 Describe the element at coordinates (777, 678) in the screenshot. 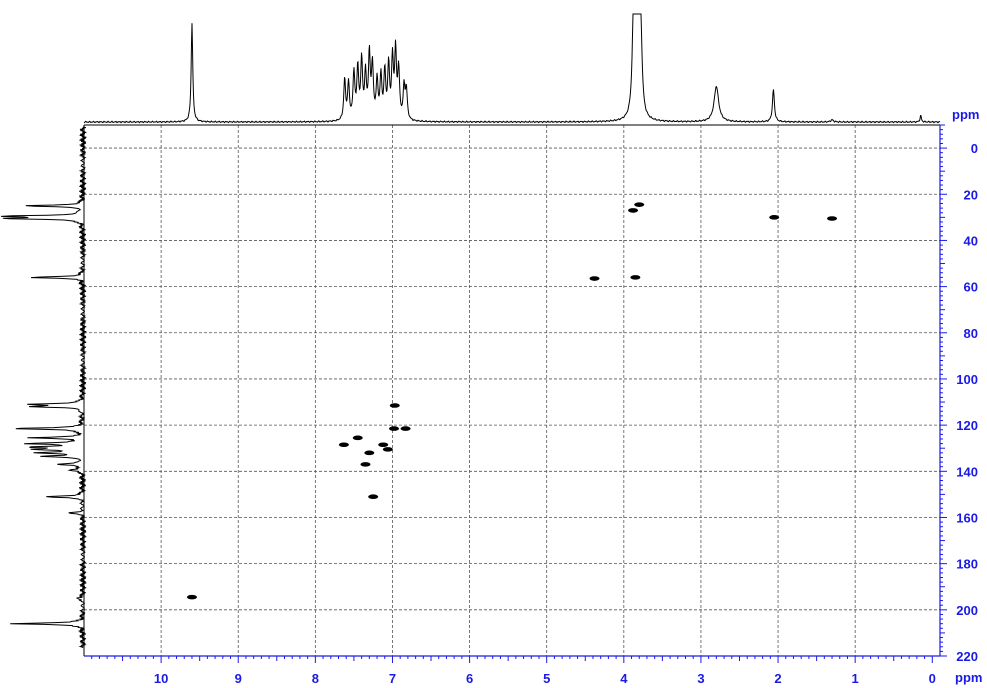

I see `x-tick-label: 2` at that location.